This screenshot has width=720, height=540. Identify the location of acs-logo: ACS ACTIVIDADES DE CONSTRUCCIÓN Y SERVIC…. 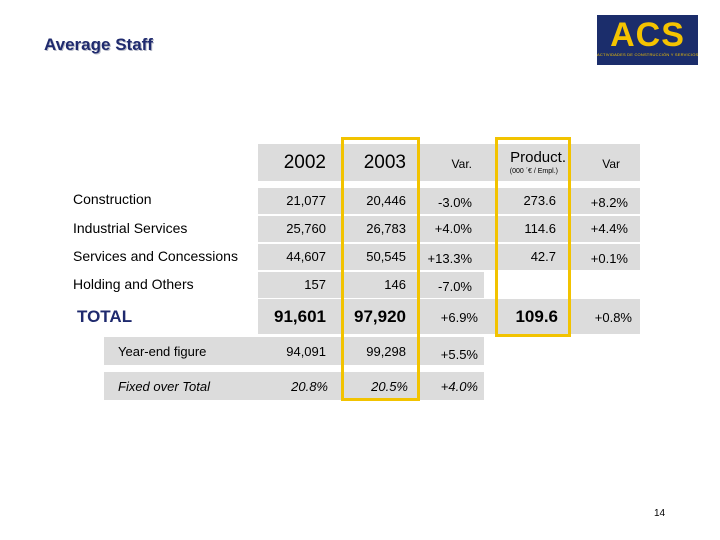
(647, 40).